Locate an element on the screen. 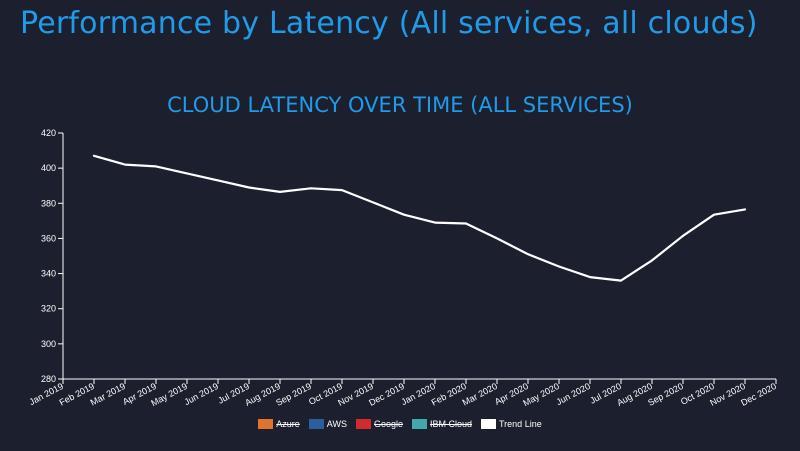 The height and width of the screenshot is (451, 800). x-tick-label: Mar 2019 is located at coordinates (108, 394).